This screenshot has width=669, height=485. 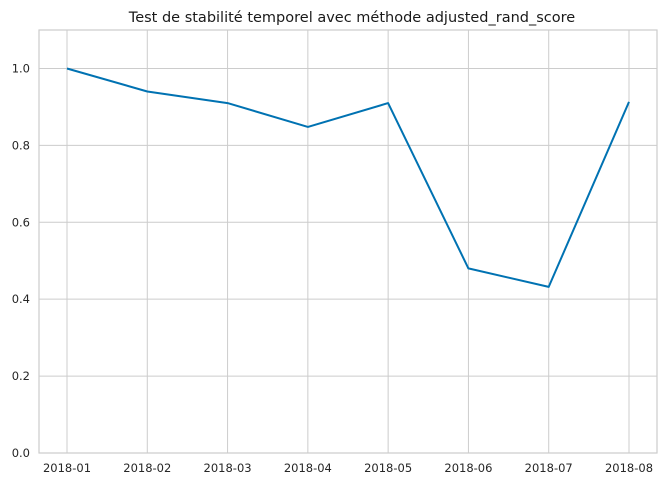 I want to click on x-tick-label: 2018-03, so click(x=228, y=468).